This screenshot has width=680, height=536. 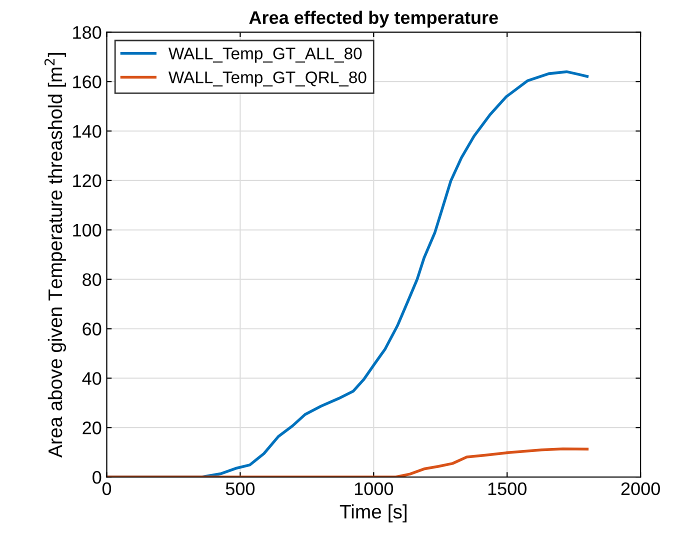 I want to click on x-tick-label: 1500, so click(x=507, y=489).